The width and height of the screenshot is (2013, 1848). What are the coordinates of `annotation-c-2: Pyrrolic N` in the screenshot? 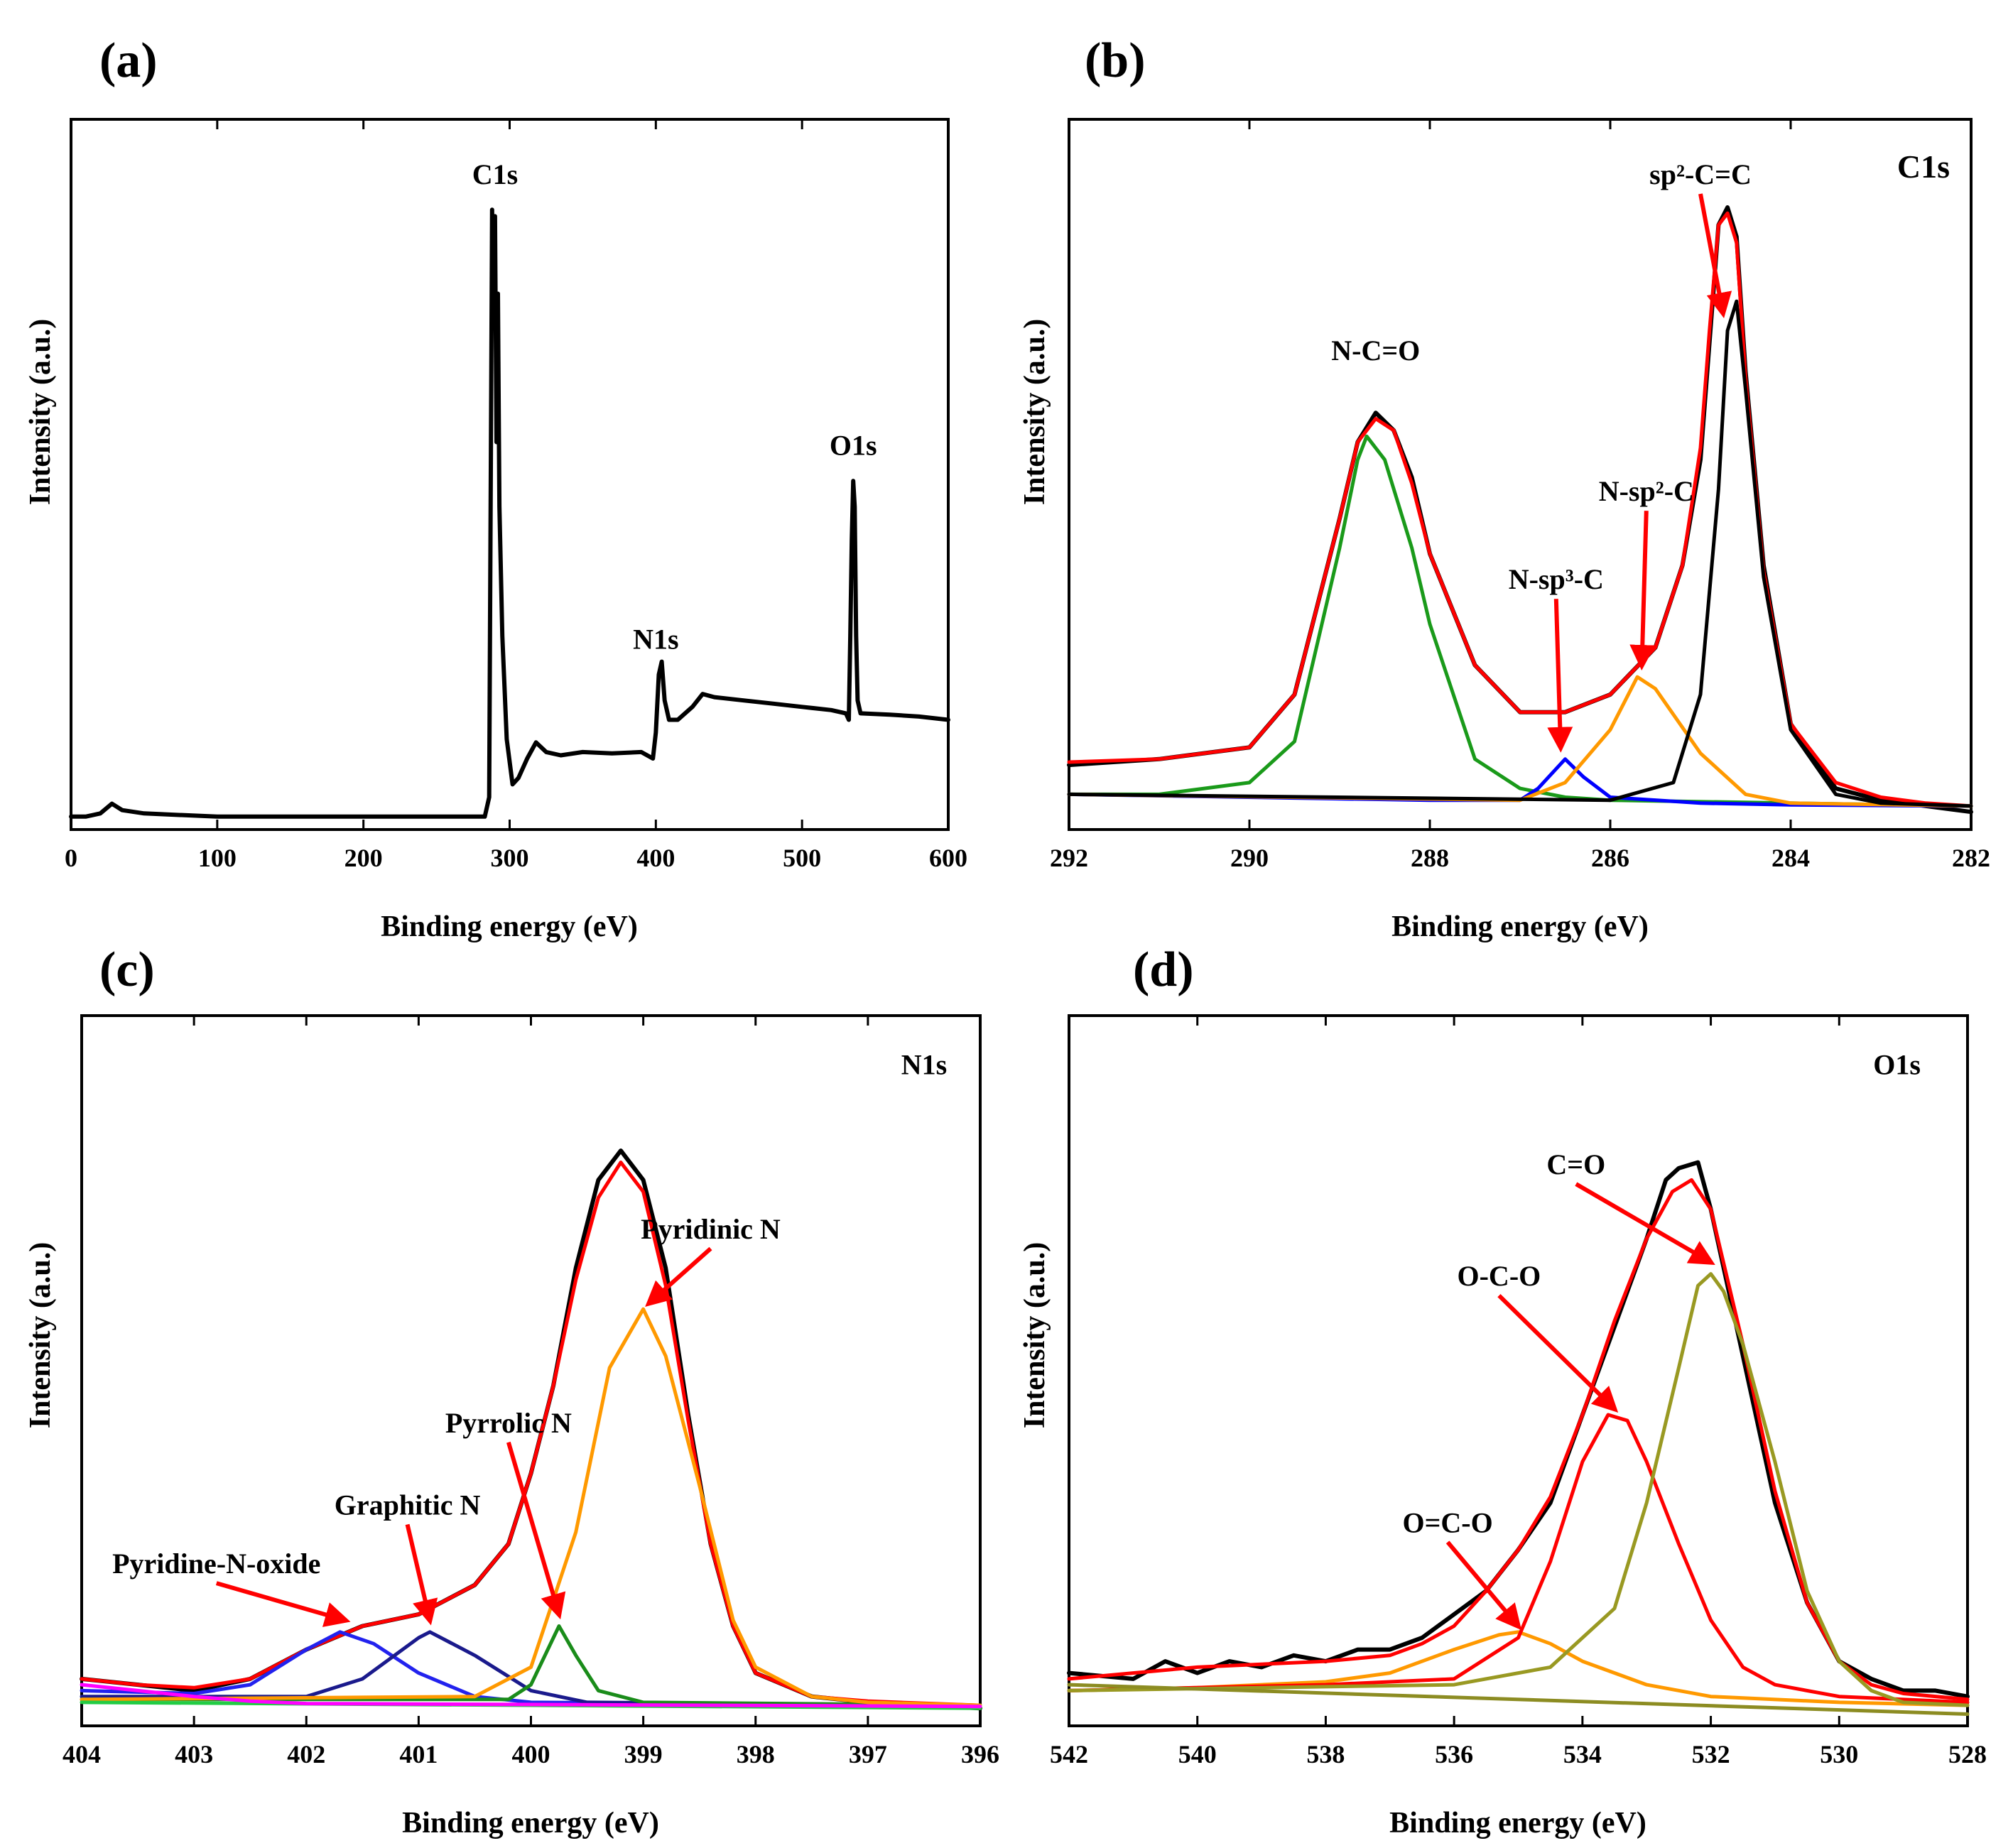 It's located at (508, 1423).